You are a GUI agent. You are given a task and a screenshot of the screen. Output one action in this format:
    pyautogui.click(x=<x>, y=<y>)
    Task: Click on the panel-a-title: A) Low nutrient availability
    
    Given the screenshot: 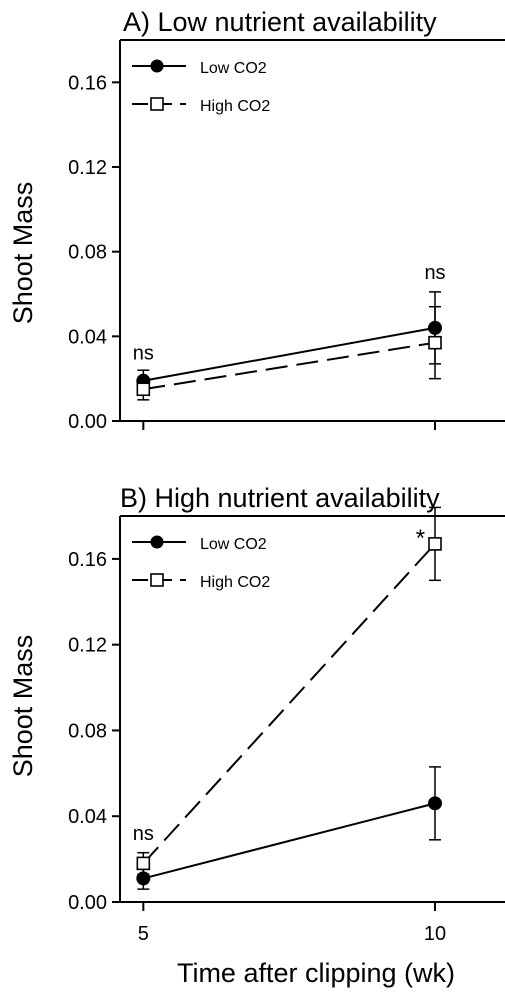 What is the action you would take?
    pyautogui.click(x=280, y=22)
    